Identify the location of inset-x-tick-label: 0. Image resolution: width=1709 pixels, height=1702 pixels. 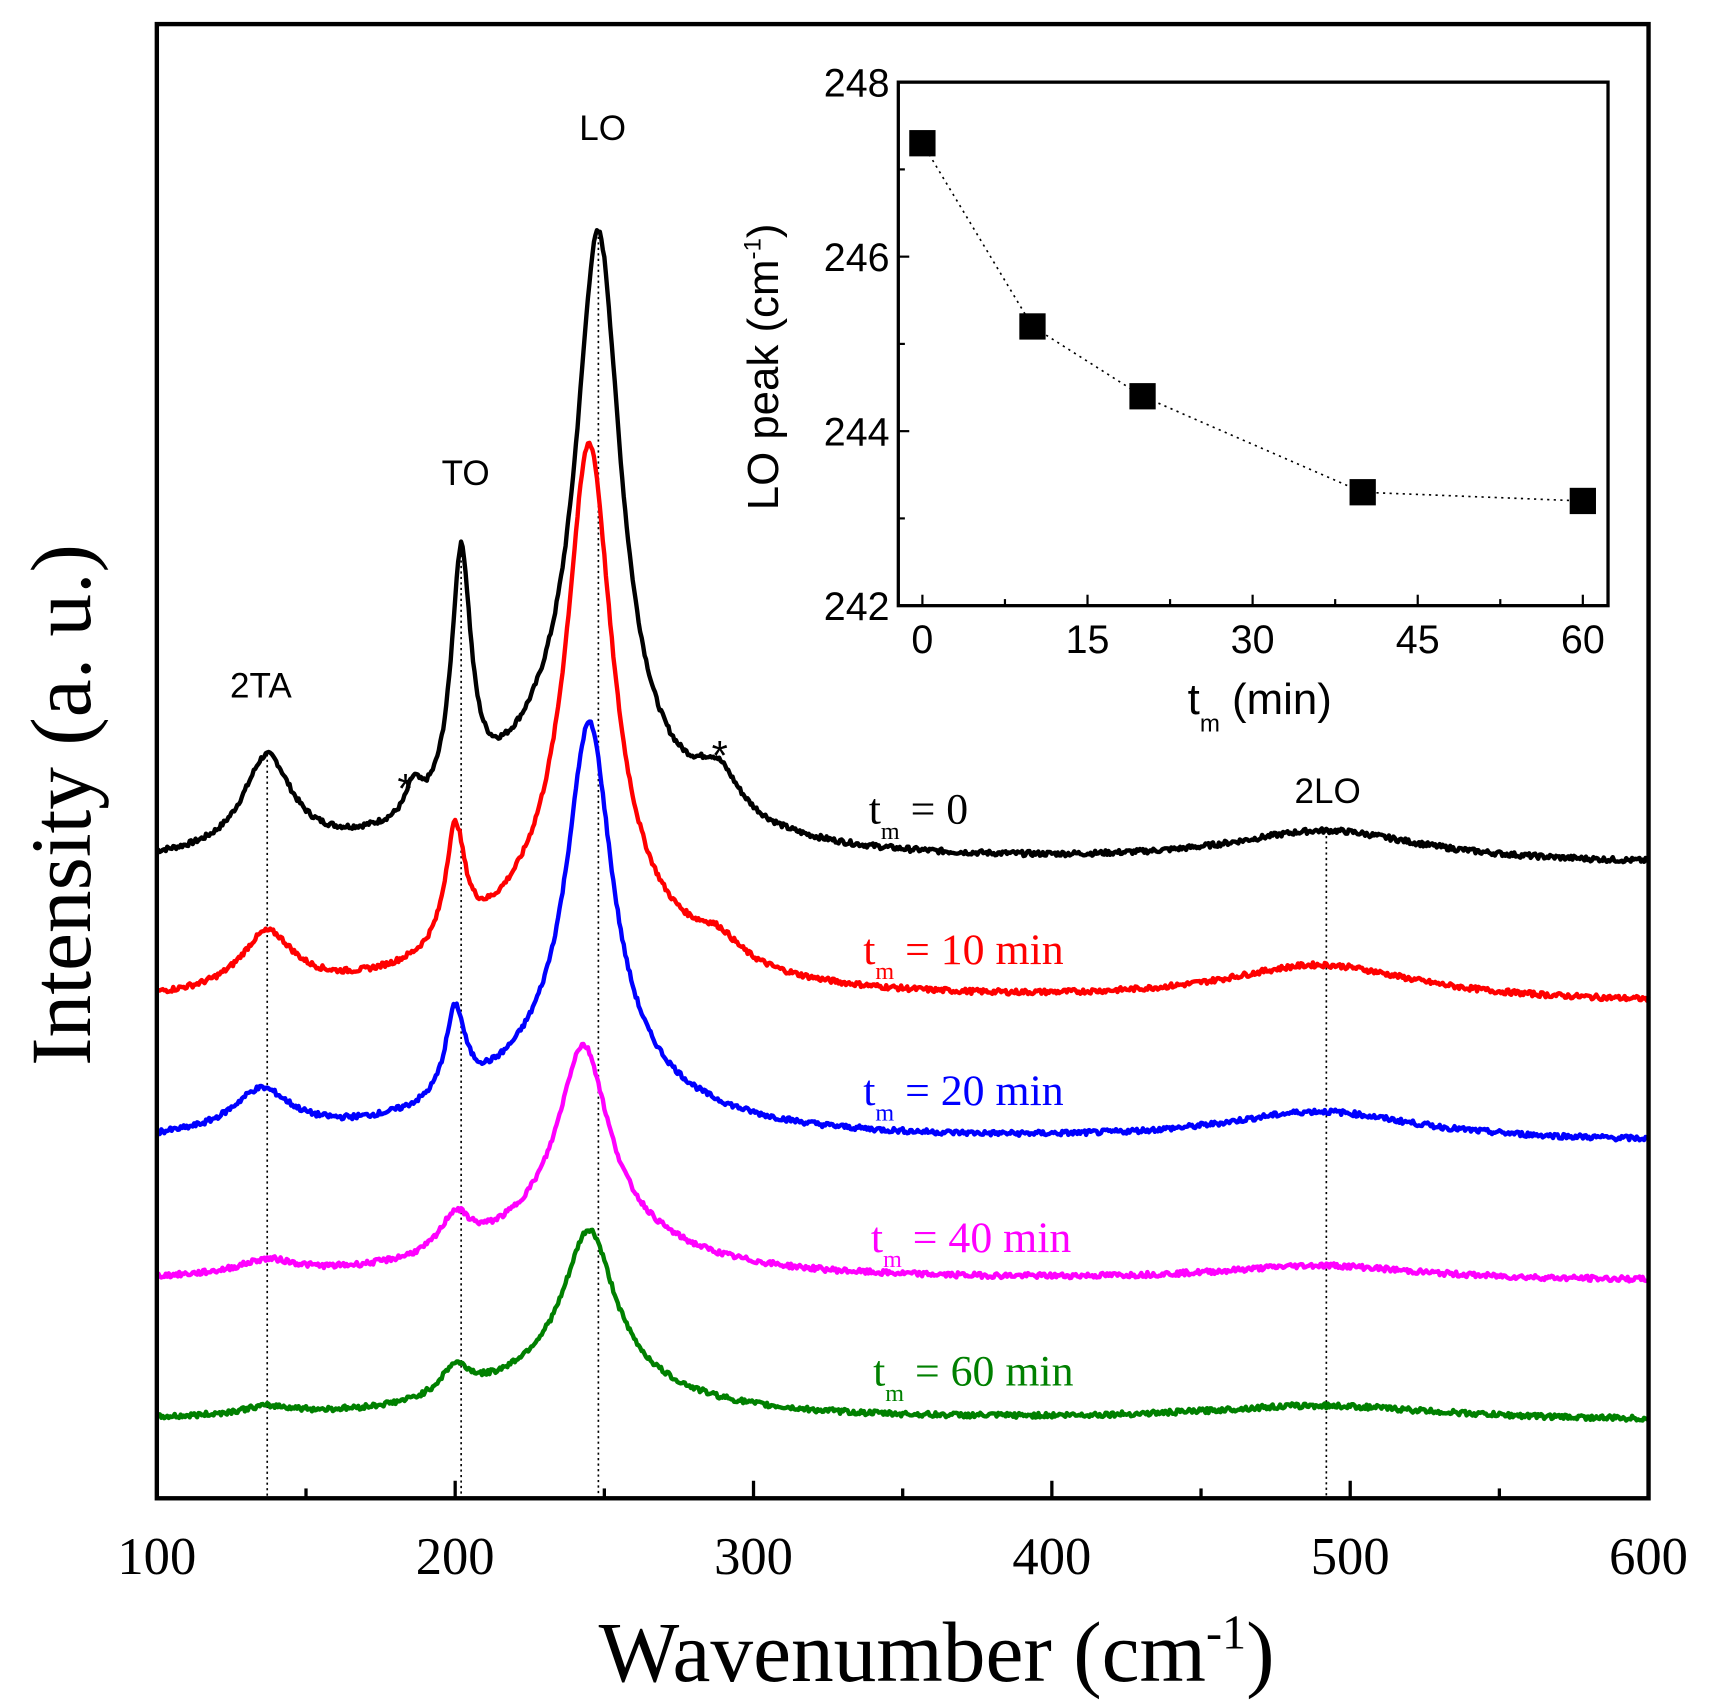
(922, 640).